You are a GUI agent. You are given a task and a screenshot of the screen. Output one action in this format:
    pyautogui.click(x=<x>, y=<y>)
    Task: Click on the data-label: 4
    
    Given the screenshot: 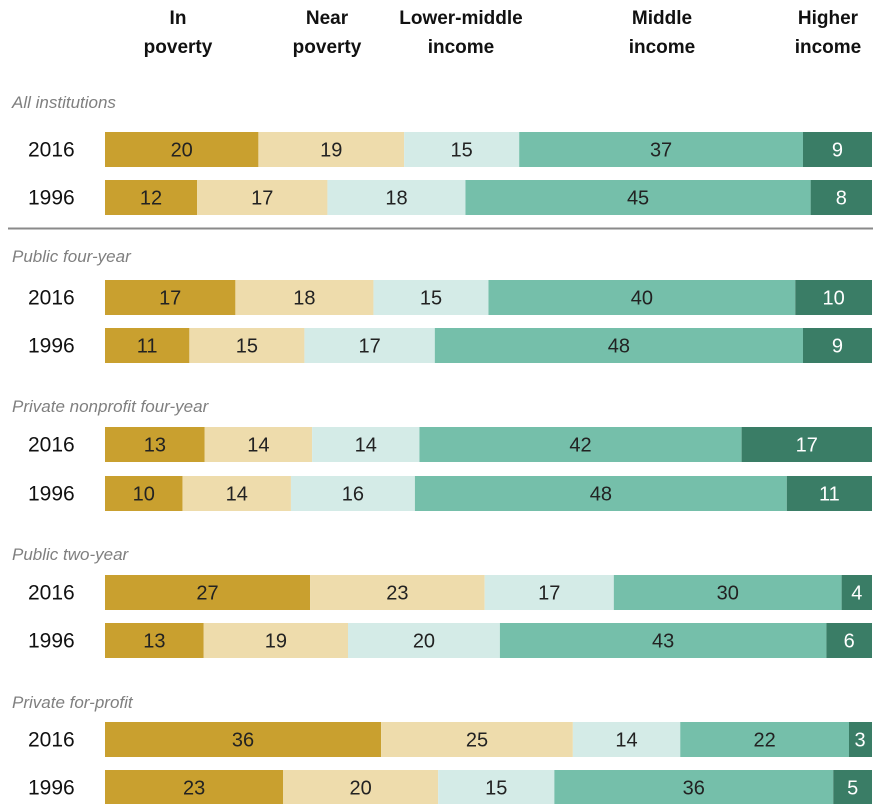 What is the action you would take?
    pyautogui.click(x=856, y=594)
    